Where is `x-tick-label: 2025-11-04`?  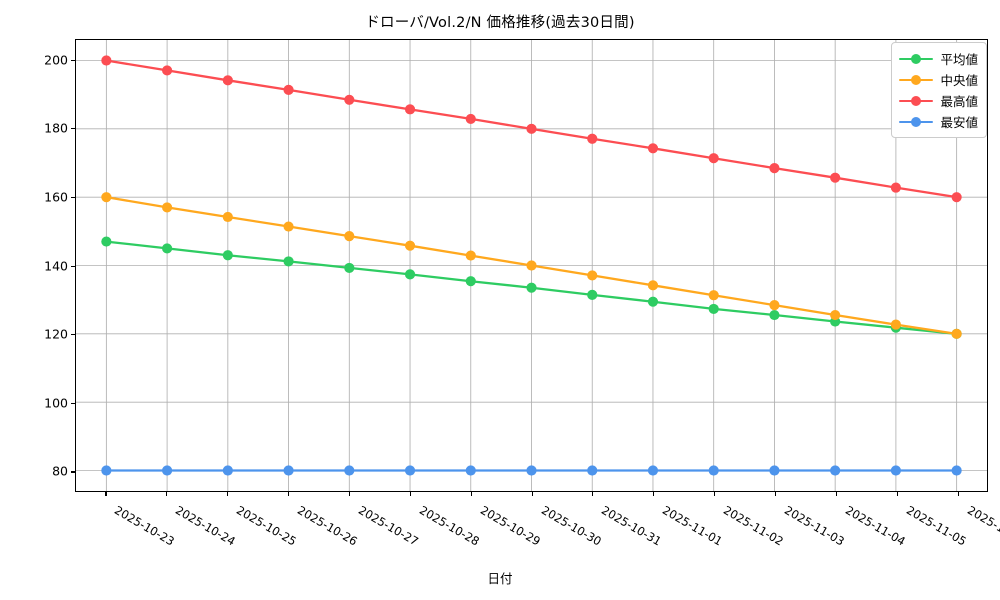
x-tick-label: 2025-11-04 is located at coordinates (875, 526).